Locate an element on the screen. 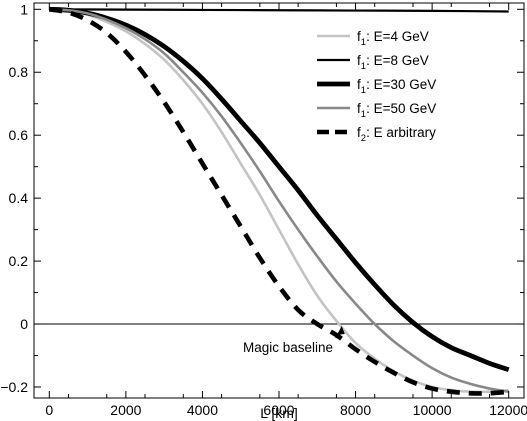 The height and width of the screenshot is (421, 527). legend-label-5: f2: E arbitrary is located at coordinates (396, 134).